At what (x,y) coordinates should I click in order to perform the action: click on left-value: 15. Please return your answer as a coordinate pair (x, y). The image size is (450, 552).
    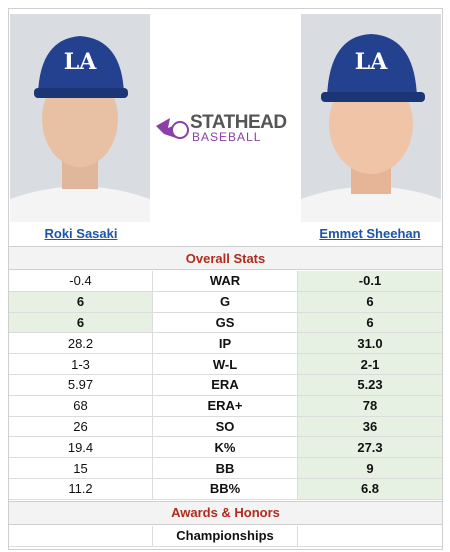
    Looking at the image, I should click on (80, 468).